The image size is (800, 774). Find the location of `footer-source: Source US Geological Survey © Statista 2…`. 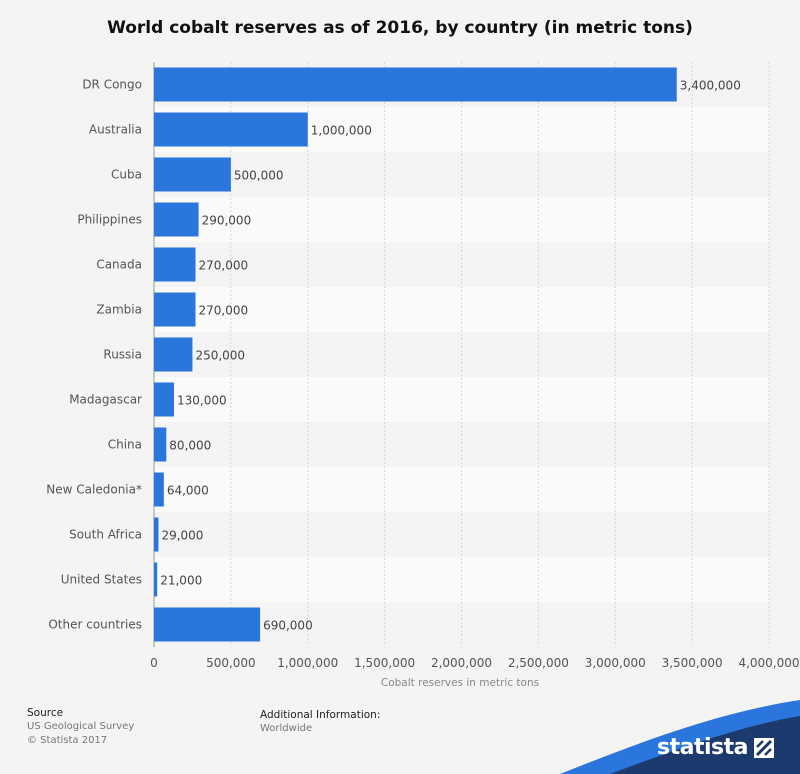

footer-source: Source US Geological Survey © Statista 2… is located at coordinates (80, 727).